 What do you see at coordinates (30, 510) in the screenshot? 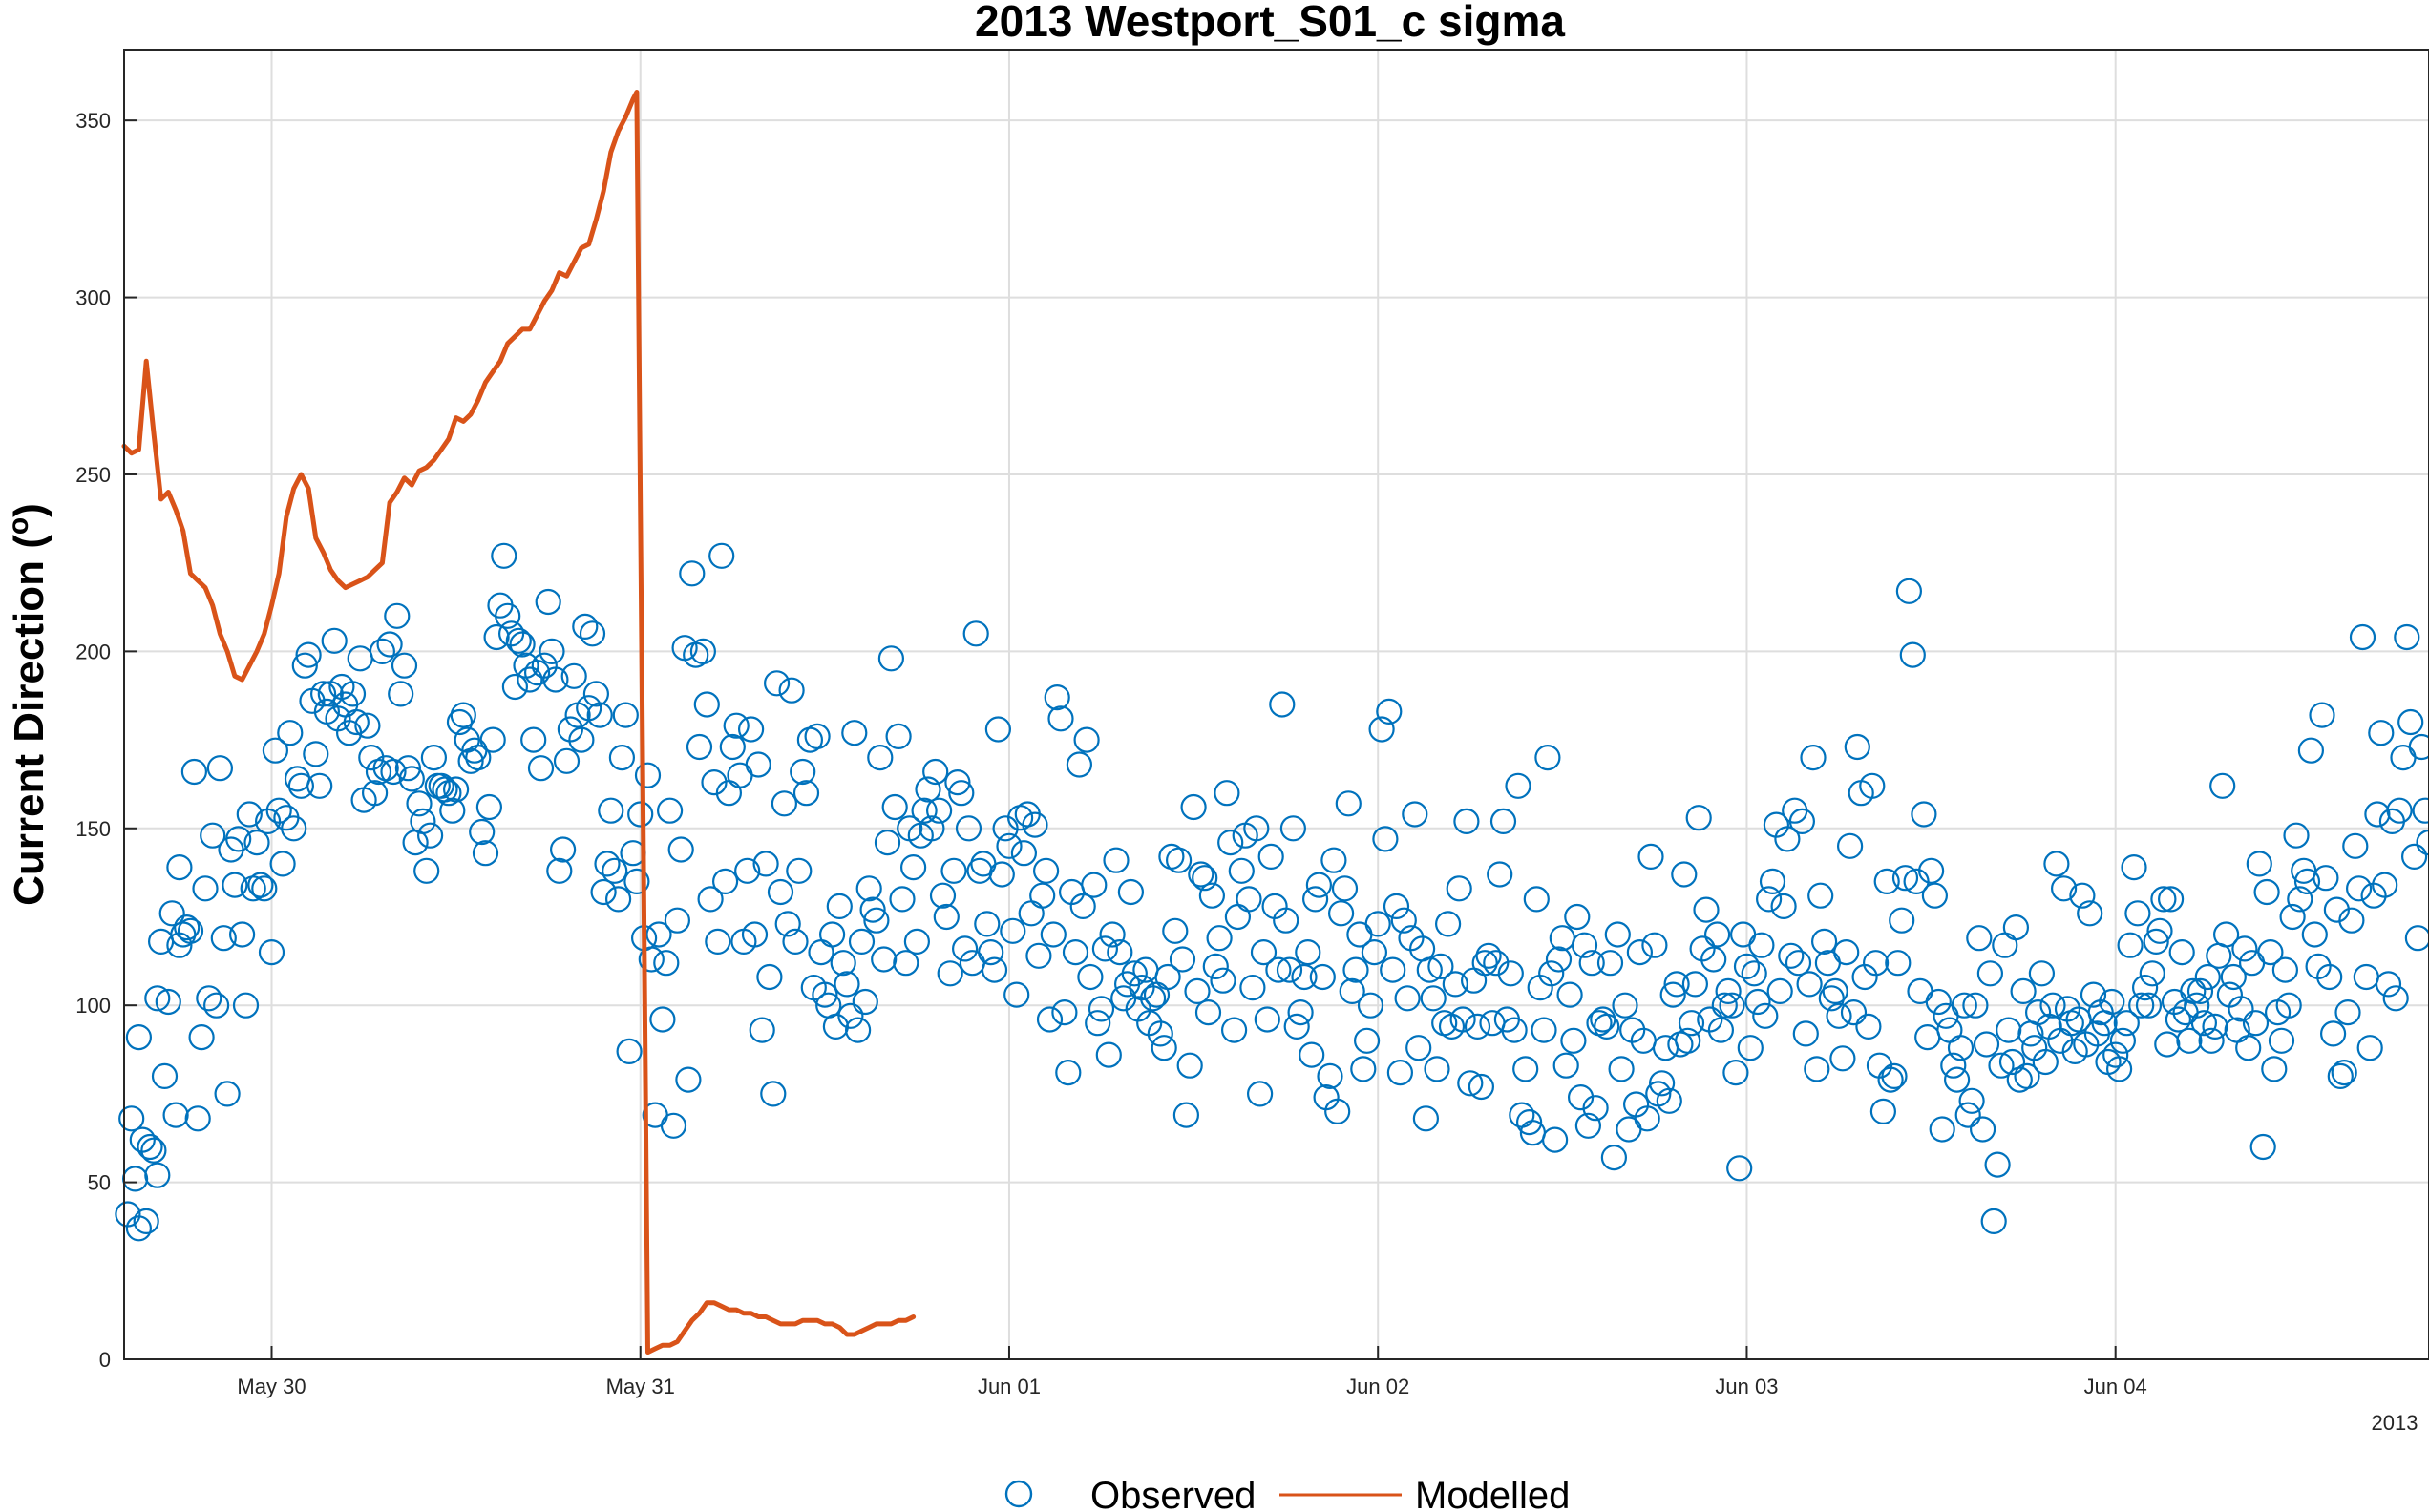
I see `y-axis-label-close: )` at bounding box center [30, 510].